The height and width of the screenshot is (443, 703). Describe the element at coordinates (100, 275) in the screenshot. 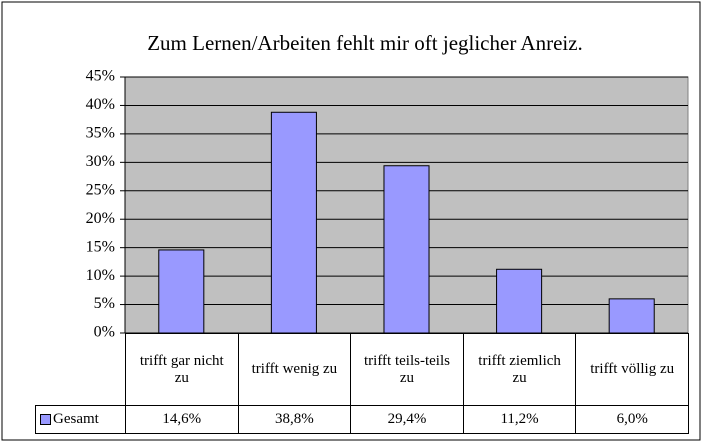

I see `y-tick-label: 10%` at that location.